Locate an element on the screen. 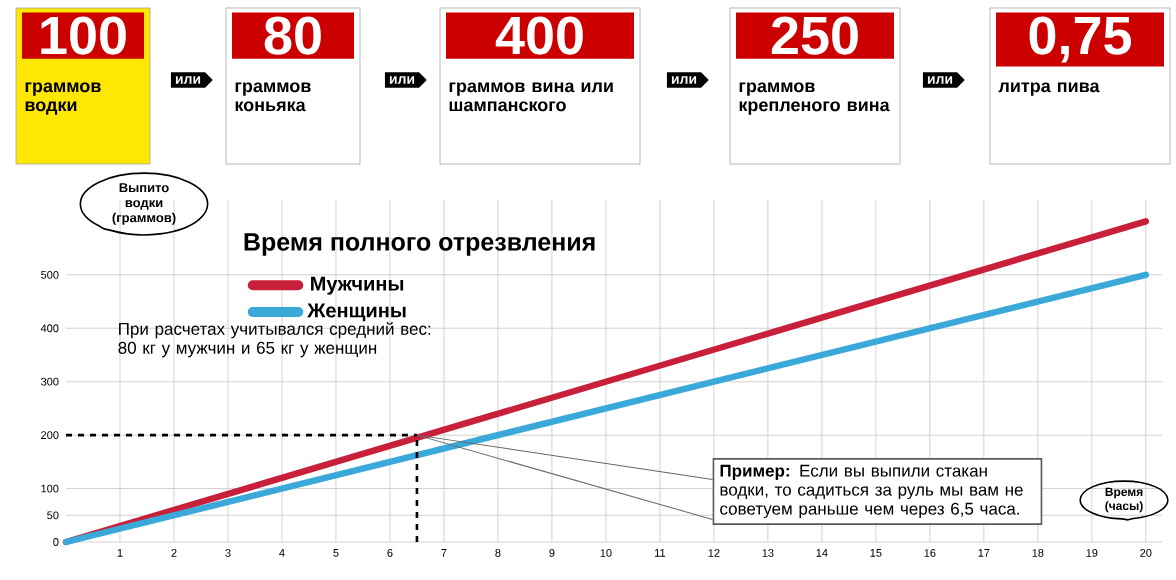  text: граммов коньяка is located at coordinates (273, 97).